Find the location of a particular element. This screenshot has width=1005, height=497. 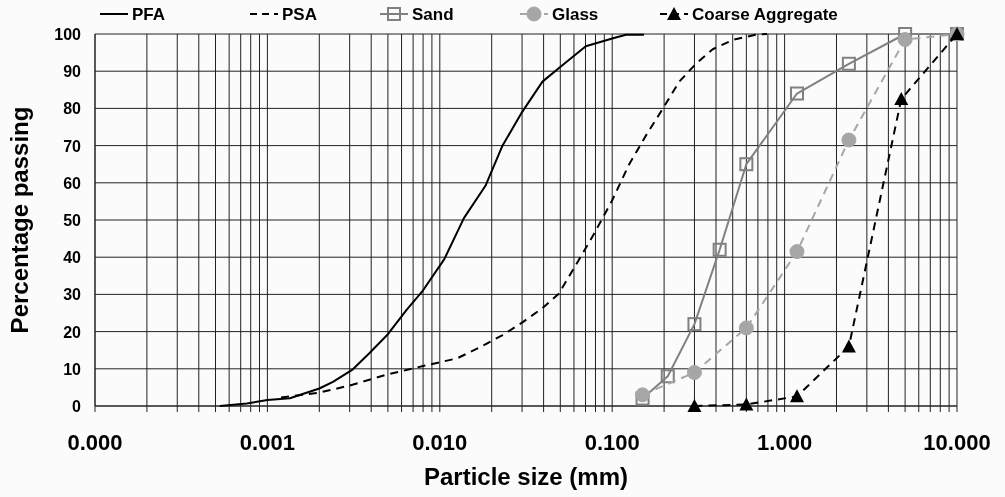

x-tick-label: 10.000 is located at coordinates (957, 442).